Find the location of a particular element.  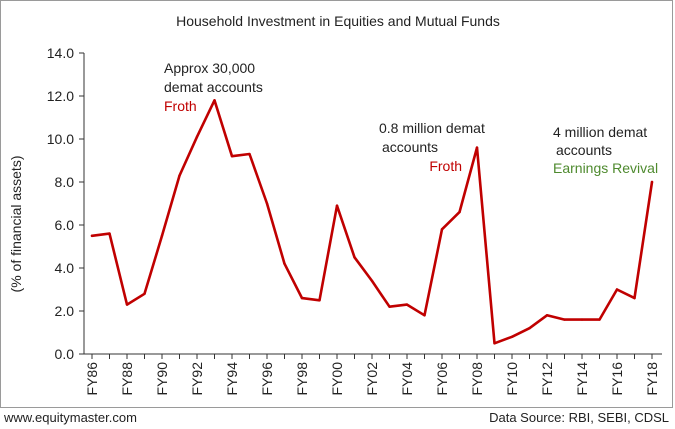

x-tick-label: FY18 is located at coordinates (652, 379).